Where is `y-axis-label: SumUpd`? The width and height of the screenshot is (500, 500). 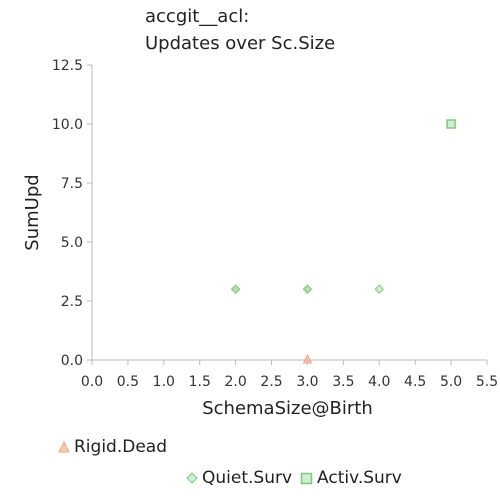
y-axis-label: SumUpd is located at coordinates (32, 212).